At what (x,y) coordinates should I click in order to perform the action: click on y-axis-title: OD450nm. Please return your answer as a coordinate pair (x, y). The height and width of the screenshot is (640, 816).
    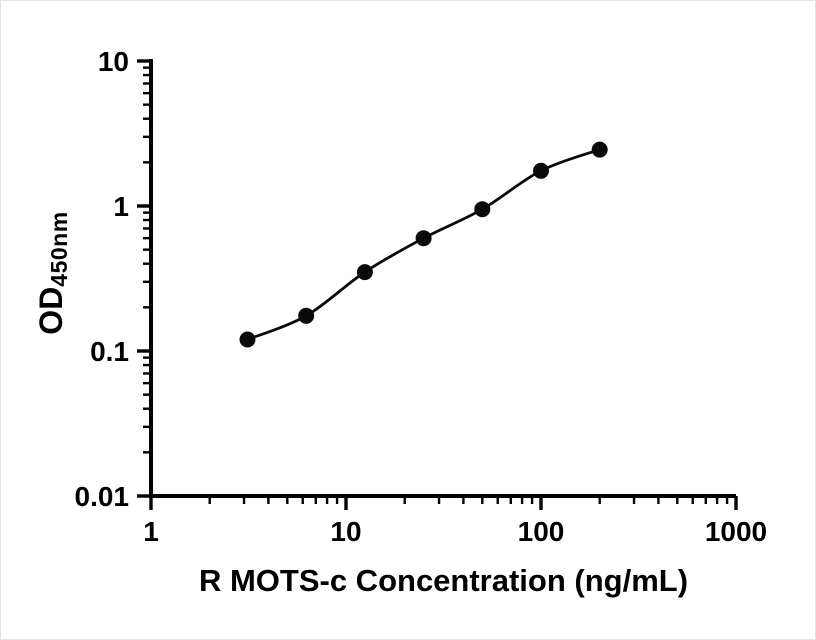
    Looking at the image, I should click on (53, 272).